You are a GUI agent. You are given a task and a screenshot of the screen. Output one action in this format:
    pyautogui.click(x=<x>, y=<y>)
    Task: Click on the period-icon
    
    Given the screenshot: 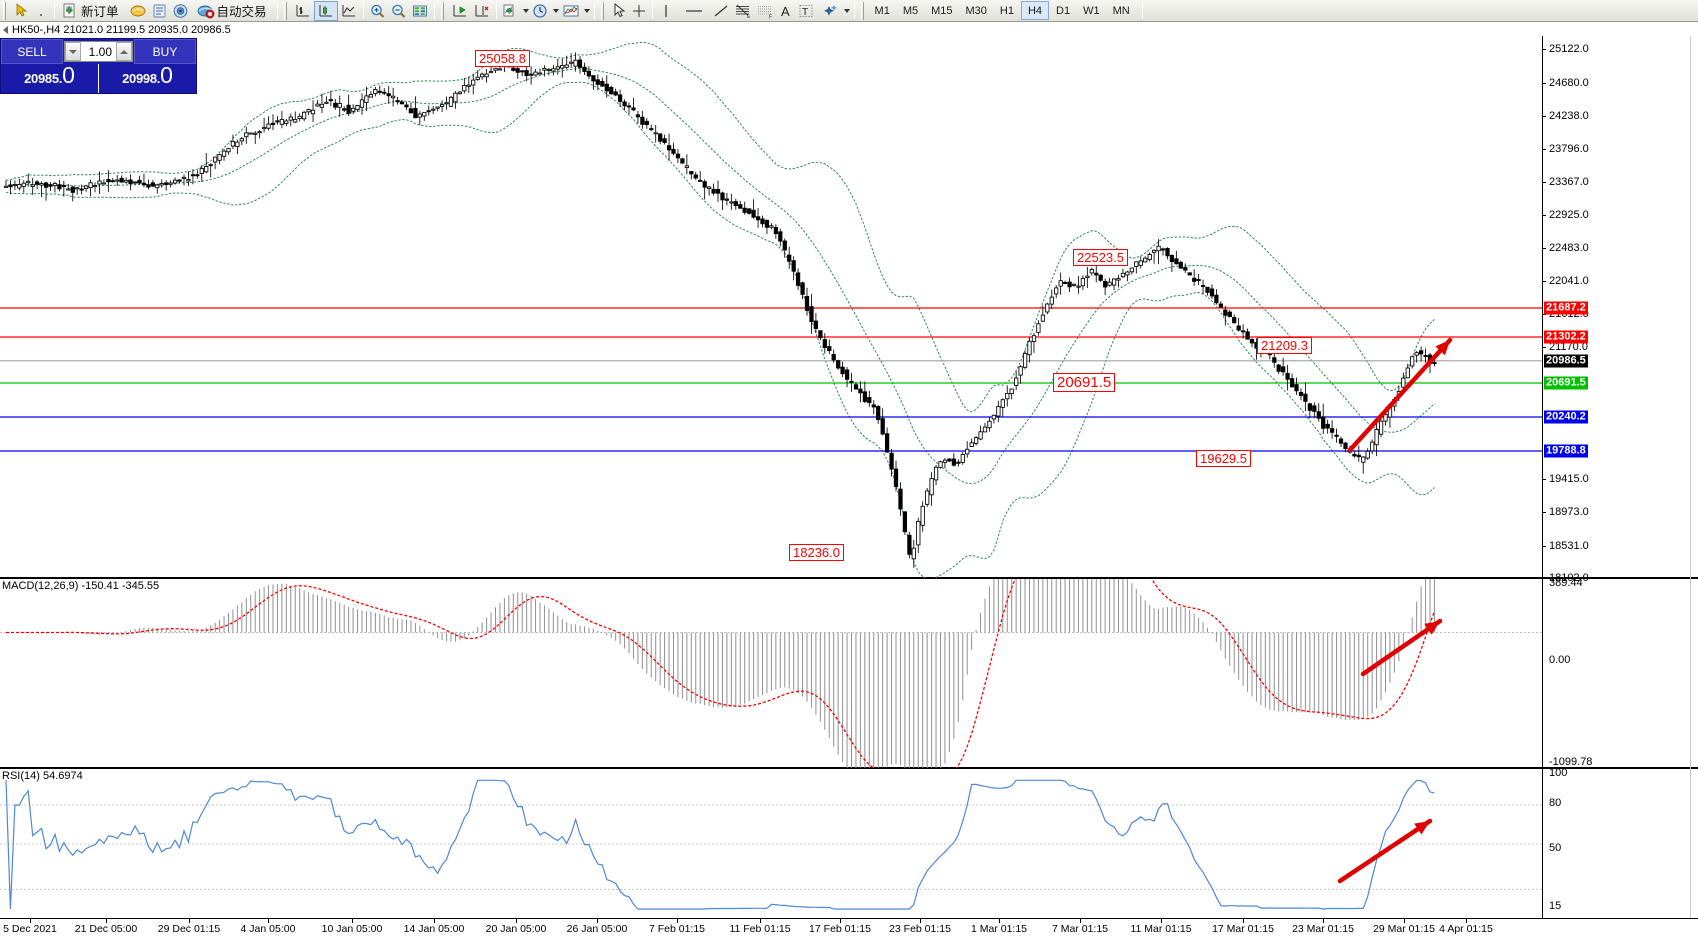 What is the action you would take?
    pyautogui.click(x=540, y=11)
    